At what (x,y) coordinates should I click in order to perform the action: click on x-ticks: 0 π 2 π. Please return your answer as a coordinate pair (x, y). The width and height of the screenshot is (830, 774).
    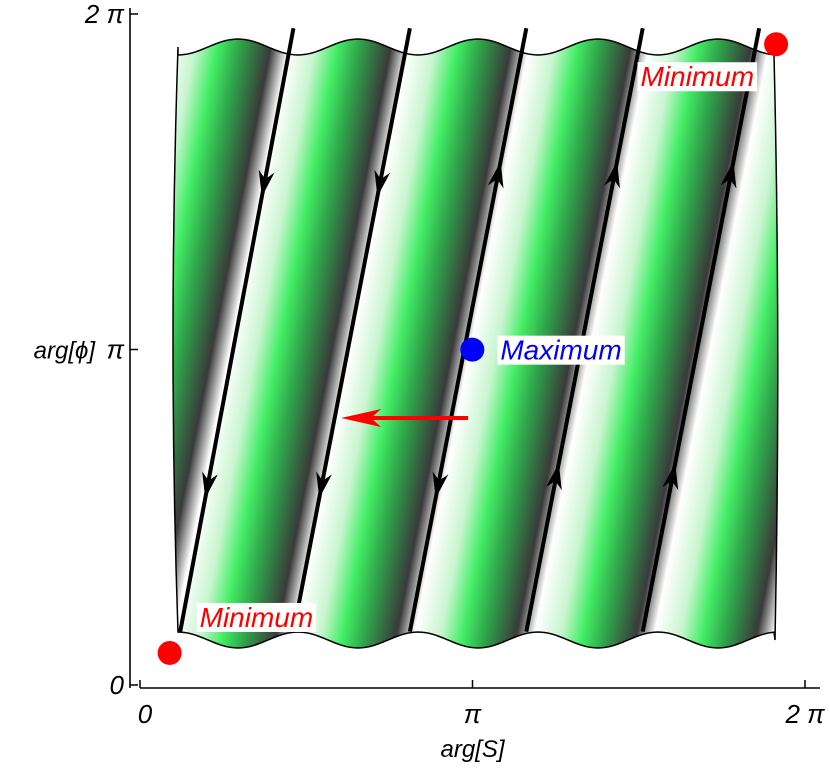
    Looking at the image, I should click on (481, 704).